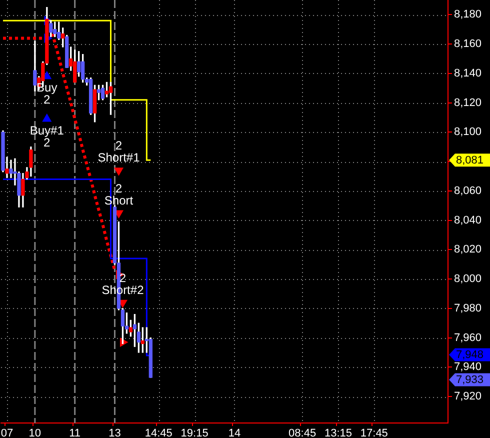 This screenshot has height=438, width=490. What do you see at coordinates (470, 355) in the screenshot?
I see `annotation: 7,948` at bounding box center [470, 355].